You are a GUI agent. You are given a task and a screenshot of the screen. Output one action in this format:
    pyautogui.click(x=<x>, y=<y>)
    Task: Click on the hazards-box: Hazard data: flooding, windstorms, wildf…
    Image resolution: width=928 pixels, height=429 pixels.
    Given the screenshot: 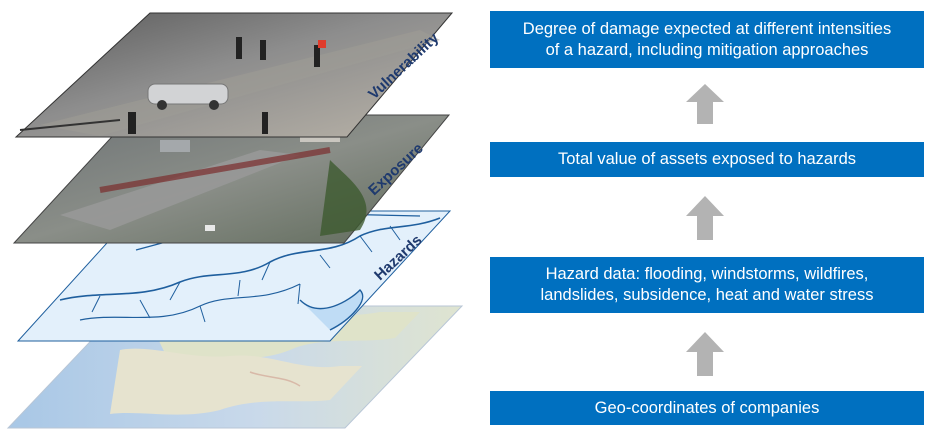 What is the action you would take?
    pyautogui.click(x=707, y=285)
    